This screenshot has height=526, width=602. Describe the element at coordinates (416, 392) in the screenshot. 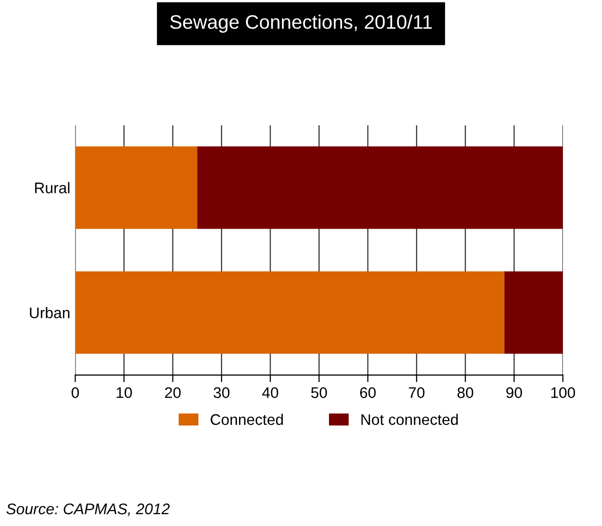

I see `x-tick-label: 70` at that location.